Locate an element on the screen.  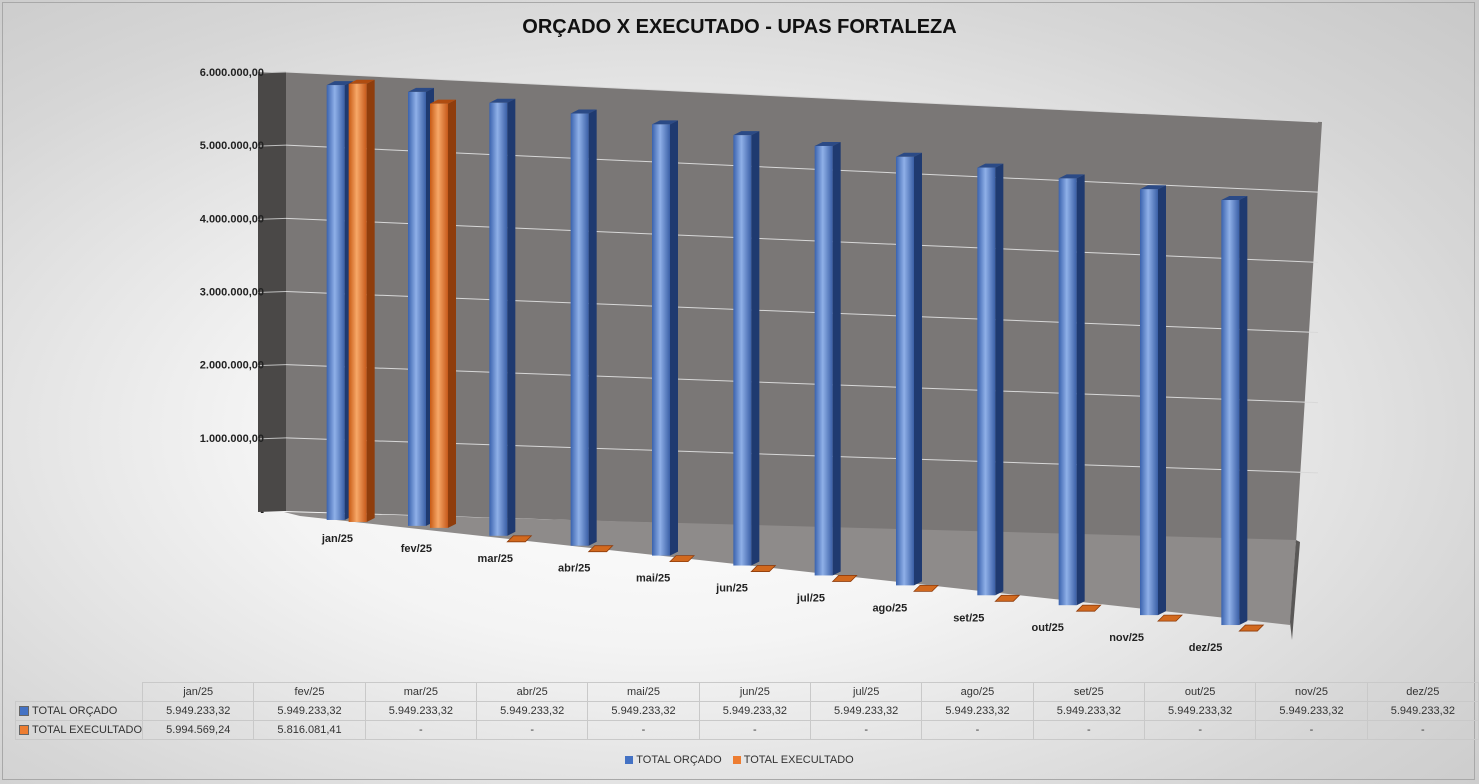
table-header-cell: fev/25 is located at coordinates (309, 692).